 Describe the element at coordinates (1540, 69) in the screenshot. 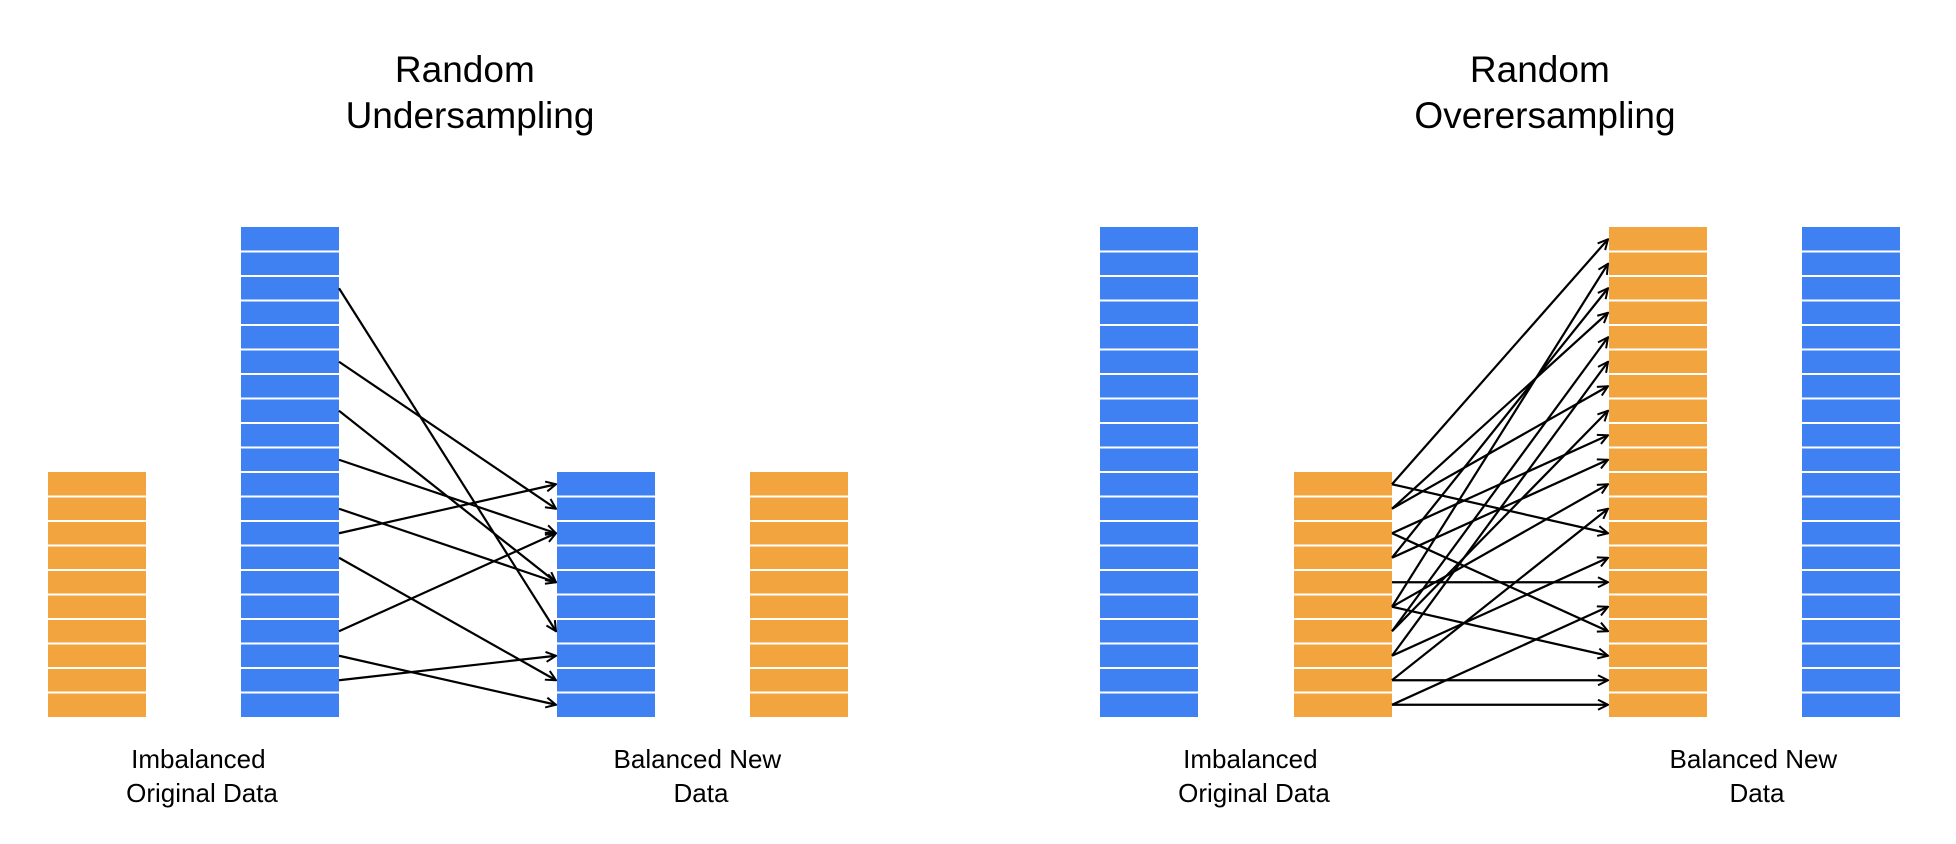

I see `oversampling-title-line1: Random` at that location.